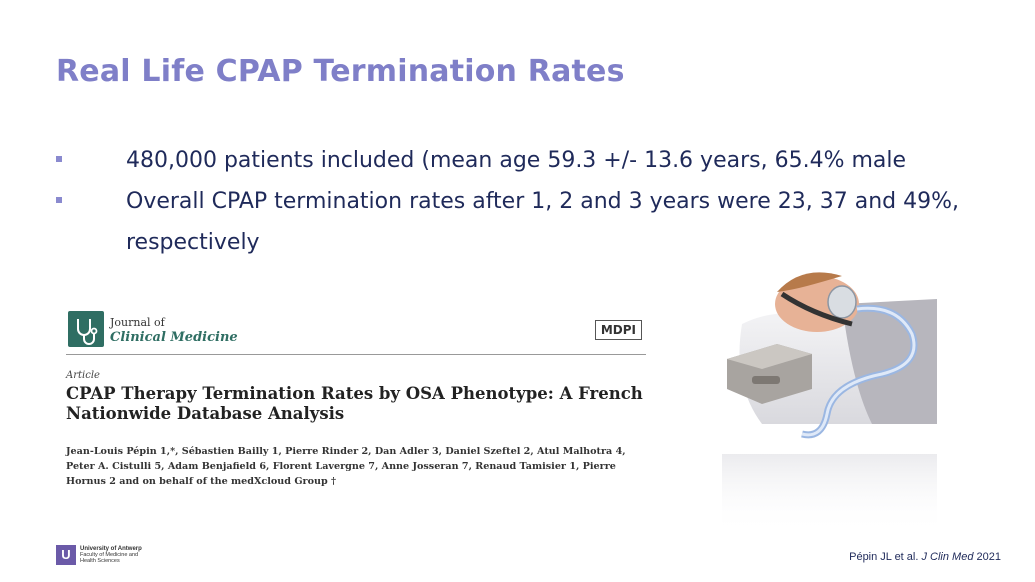 This screenshot has height=582, width=1035. Describe the element at coordinates (83, 375) in the screenshot. I see `article-type: Article` at that location.